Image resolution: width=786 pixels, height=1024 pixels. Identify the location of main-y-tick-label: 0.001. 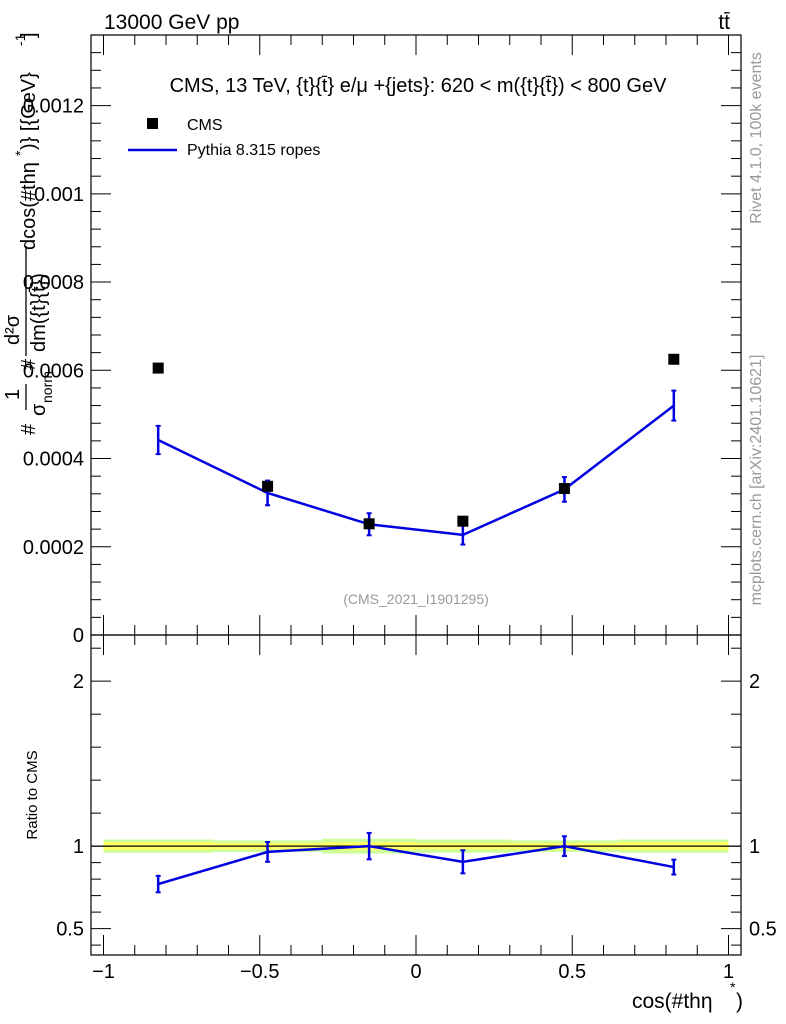
(59, 195).